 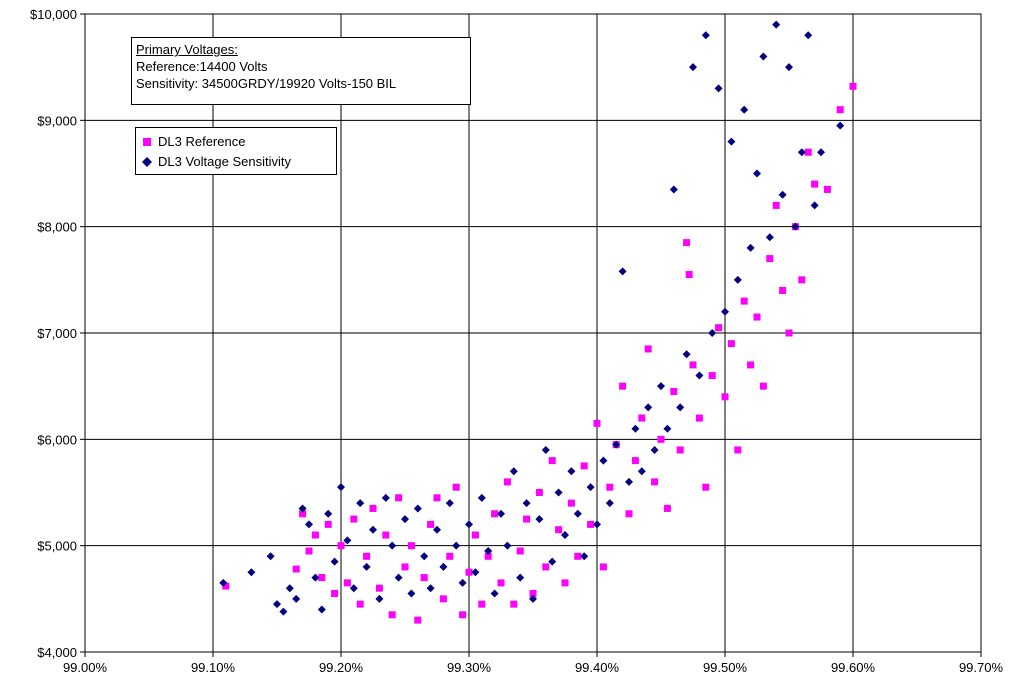 What do you see at coordinates (57, 227) in the screenshot?
I see `y-tick-label: $8,000` at bounding box center [57, 227].